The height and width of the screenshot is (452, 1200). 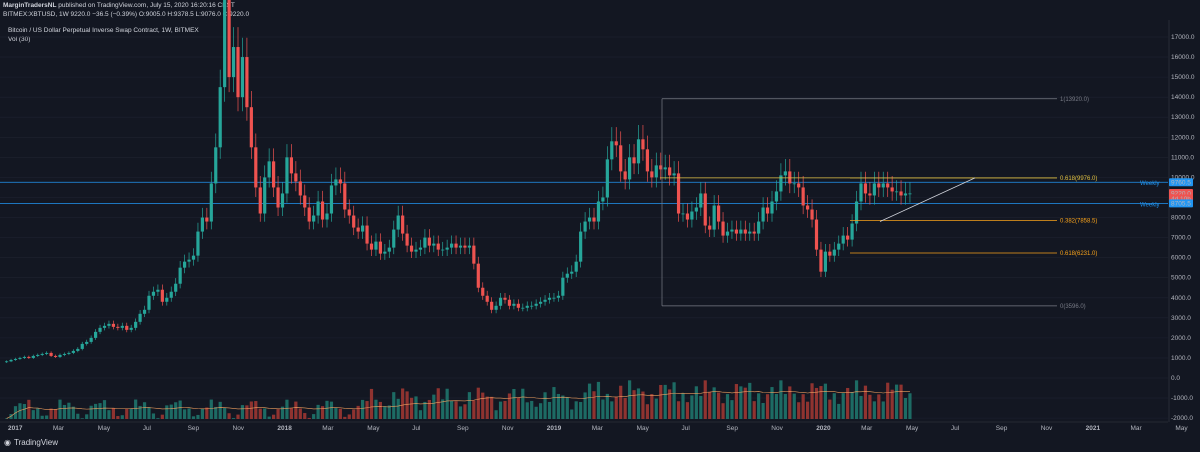 What do you see at coordinates (328, 428) in the screenshot?
I see `time-tick-label: Mar` at bounding box center [328, 428].